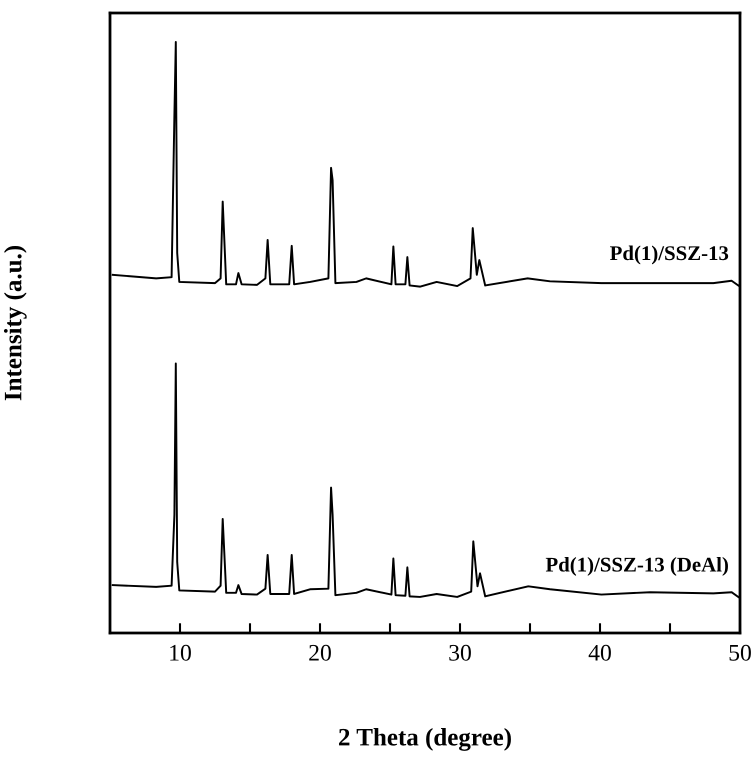 This screenshot has height=759, width=755. Describe the element at coordinates (320, 652) in the screenshot. I see `x-tick-label: 20` at that location.